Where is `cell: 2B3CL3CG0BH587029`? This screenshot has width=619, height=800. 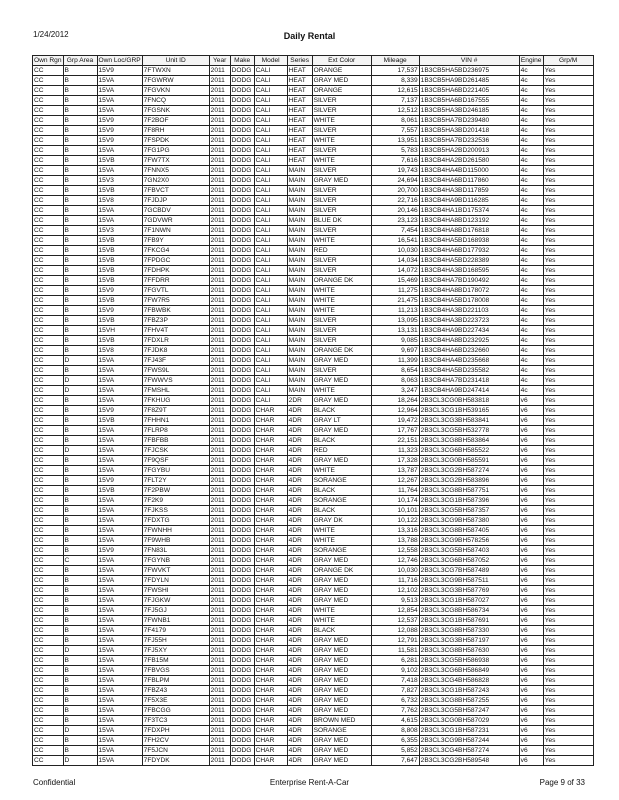 cell: 2B3CL3CG0BH587029 is located at coordinates (469, 720).